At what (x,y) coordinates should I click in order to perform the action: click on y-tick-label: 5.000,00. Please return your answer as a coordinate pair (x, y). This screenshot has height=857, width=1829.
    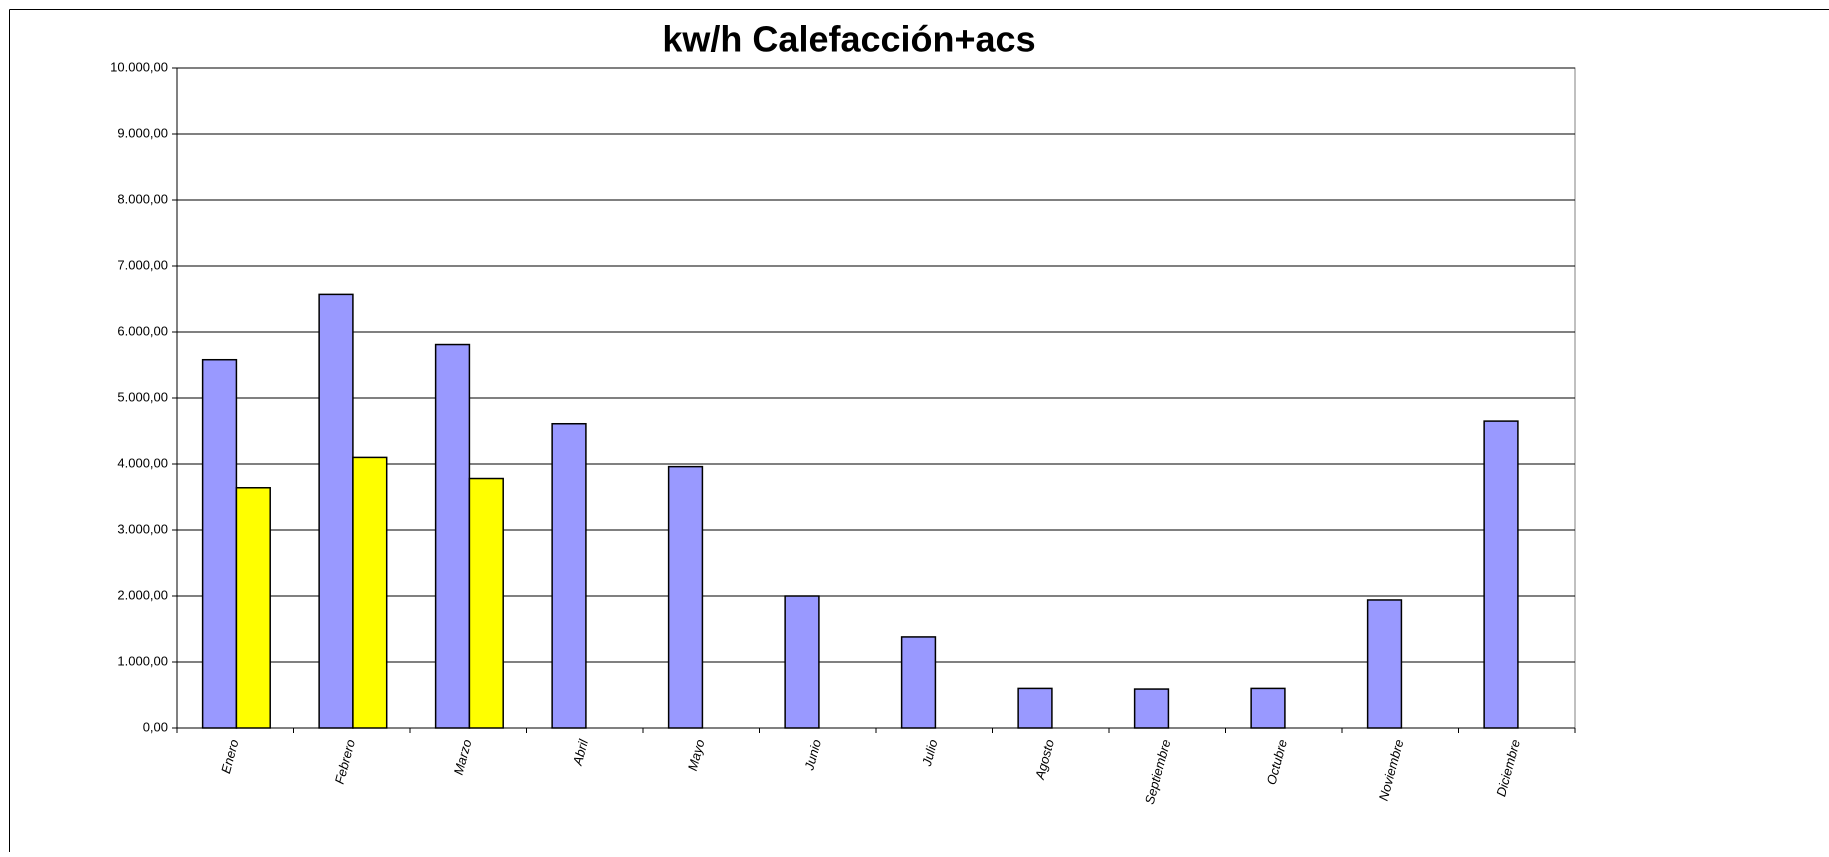
    Looking at the image, I should click on (142, 396).